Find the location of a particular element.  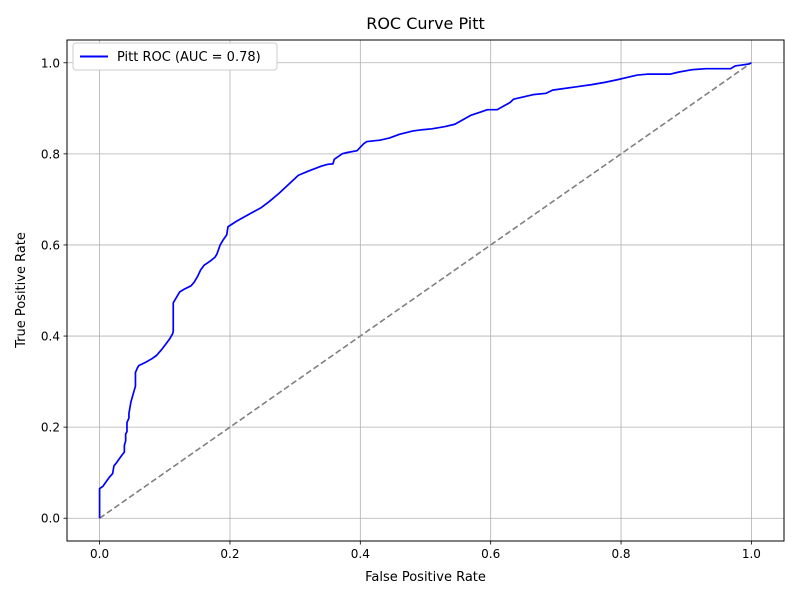

x-tick-label: 0.4 is located at coordinates (360, 554).